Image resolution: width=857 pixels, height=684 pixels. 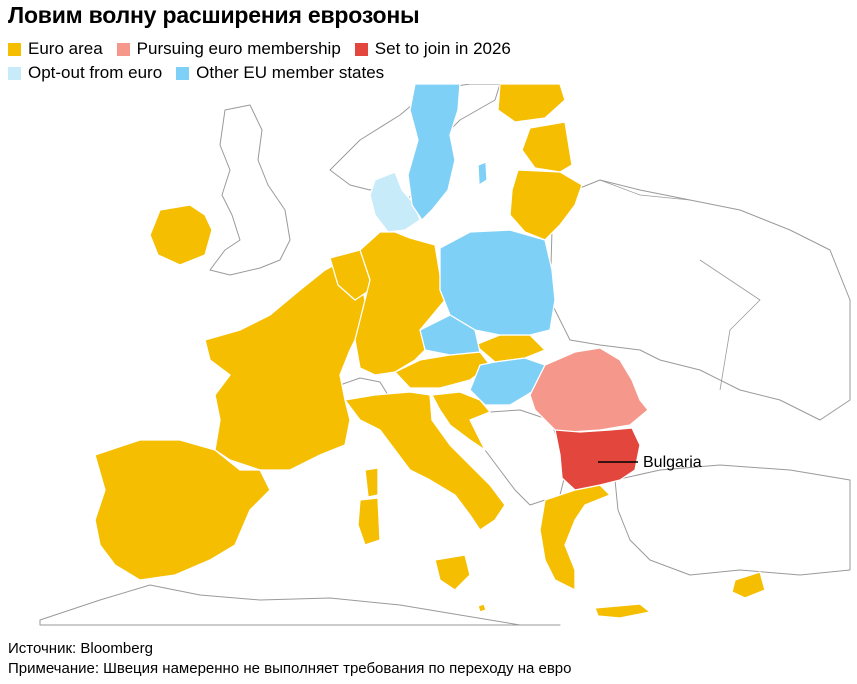 What do you see at coordinates (290, 72) in the screenshot?
I see `legend-label-other-eu: Other EU member states` at bounding box center [290, 72].